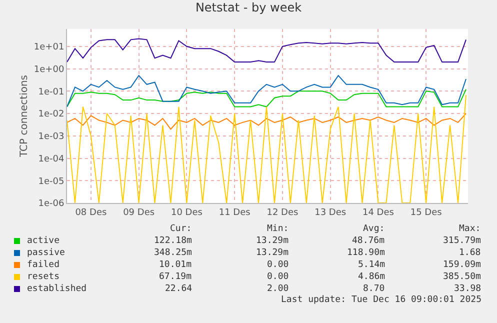 The image size is (497, 323). Describe the element at coordinates (462, 277) in the screenshot. I see `text: 385.50m` at that location.